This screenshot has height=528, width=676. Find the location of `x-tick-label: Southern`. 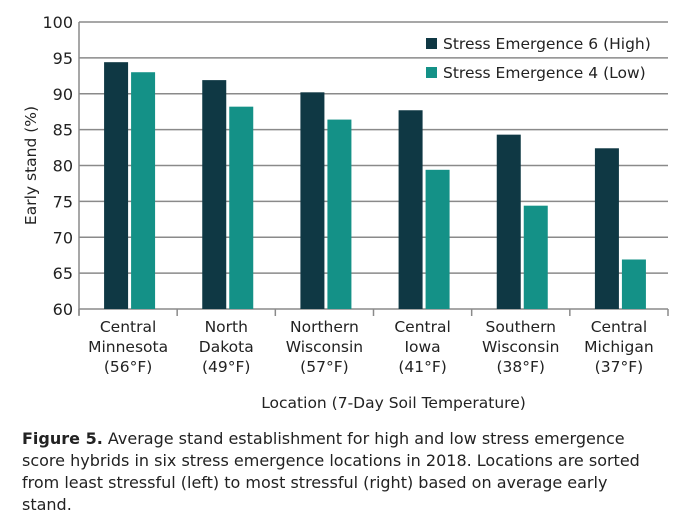

x-tick-label: Southern is located at coordinates (520, 327).